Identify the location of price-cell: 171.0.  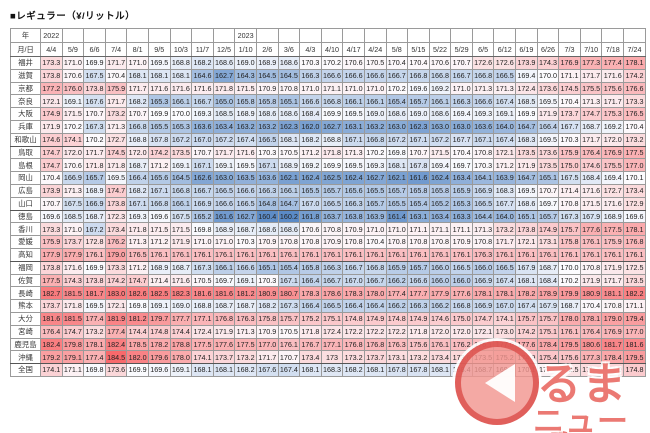
(137, 63).